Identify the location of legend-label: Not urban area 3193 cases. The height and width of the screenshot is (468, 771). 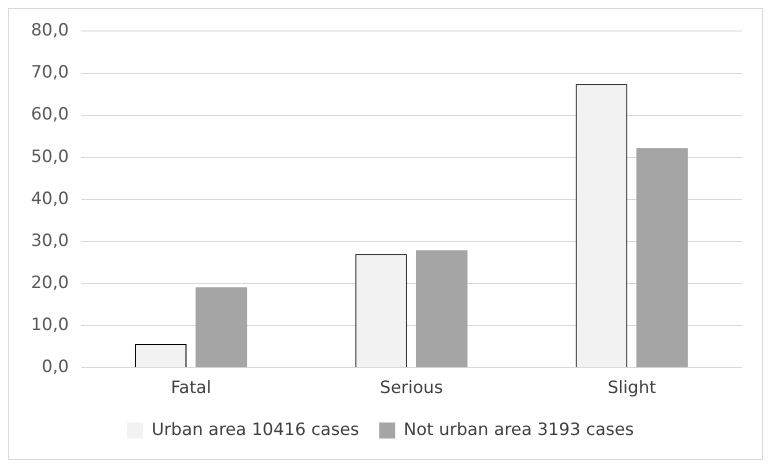
(519, 430).